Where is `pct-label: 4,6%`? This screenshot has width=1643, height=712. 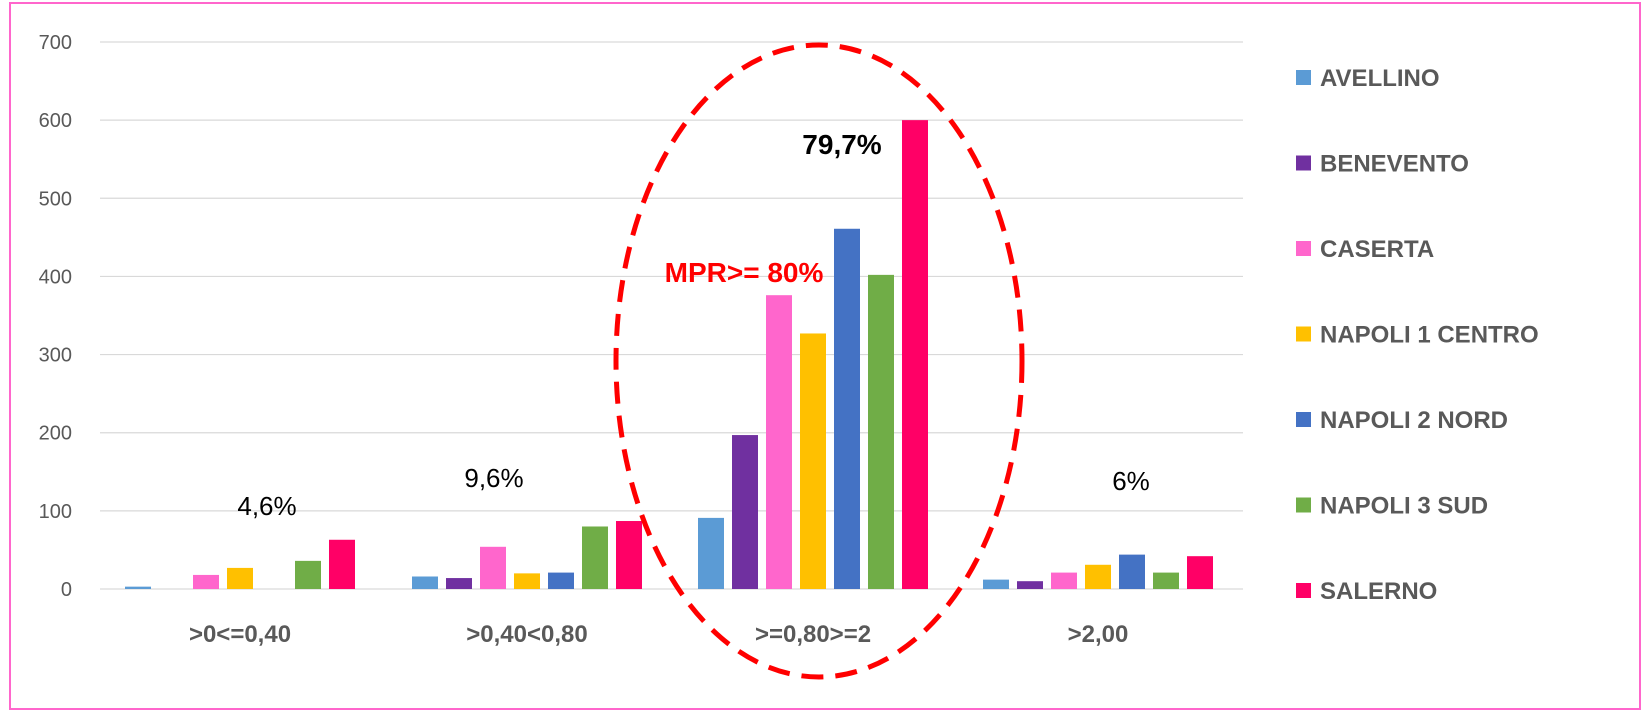 pct-label: 4,6% is located at coordinates (266, 506).